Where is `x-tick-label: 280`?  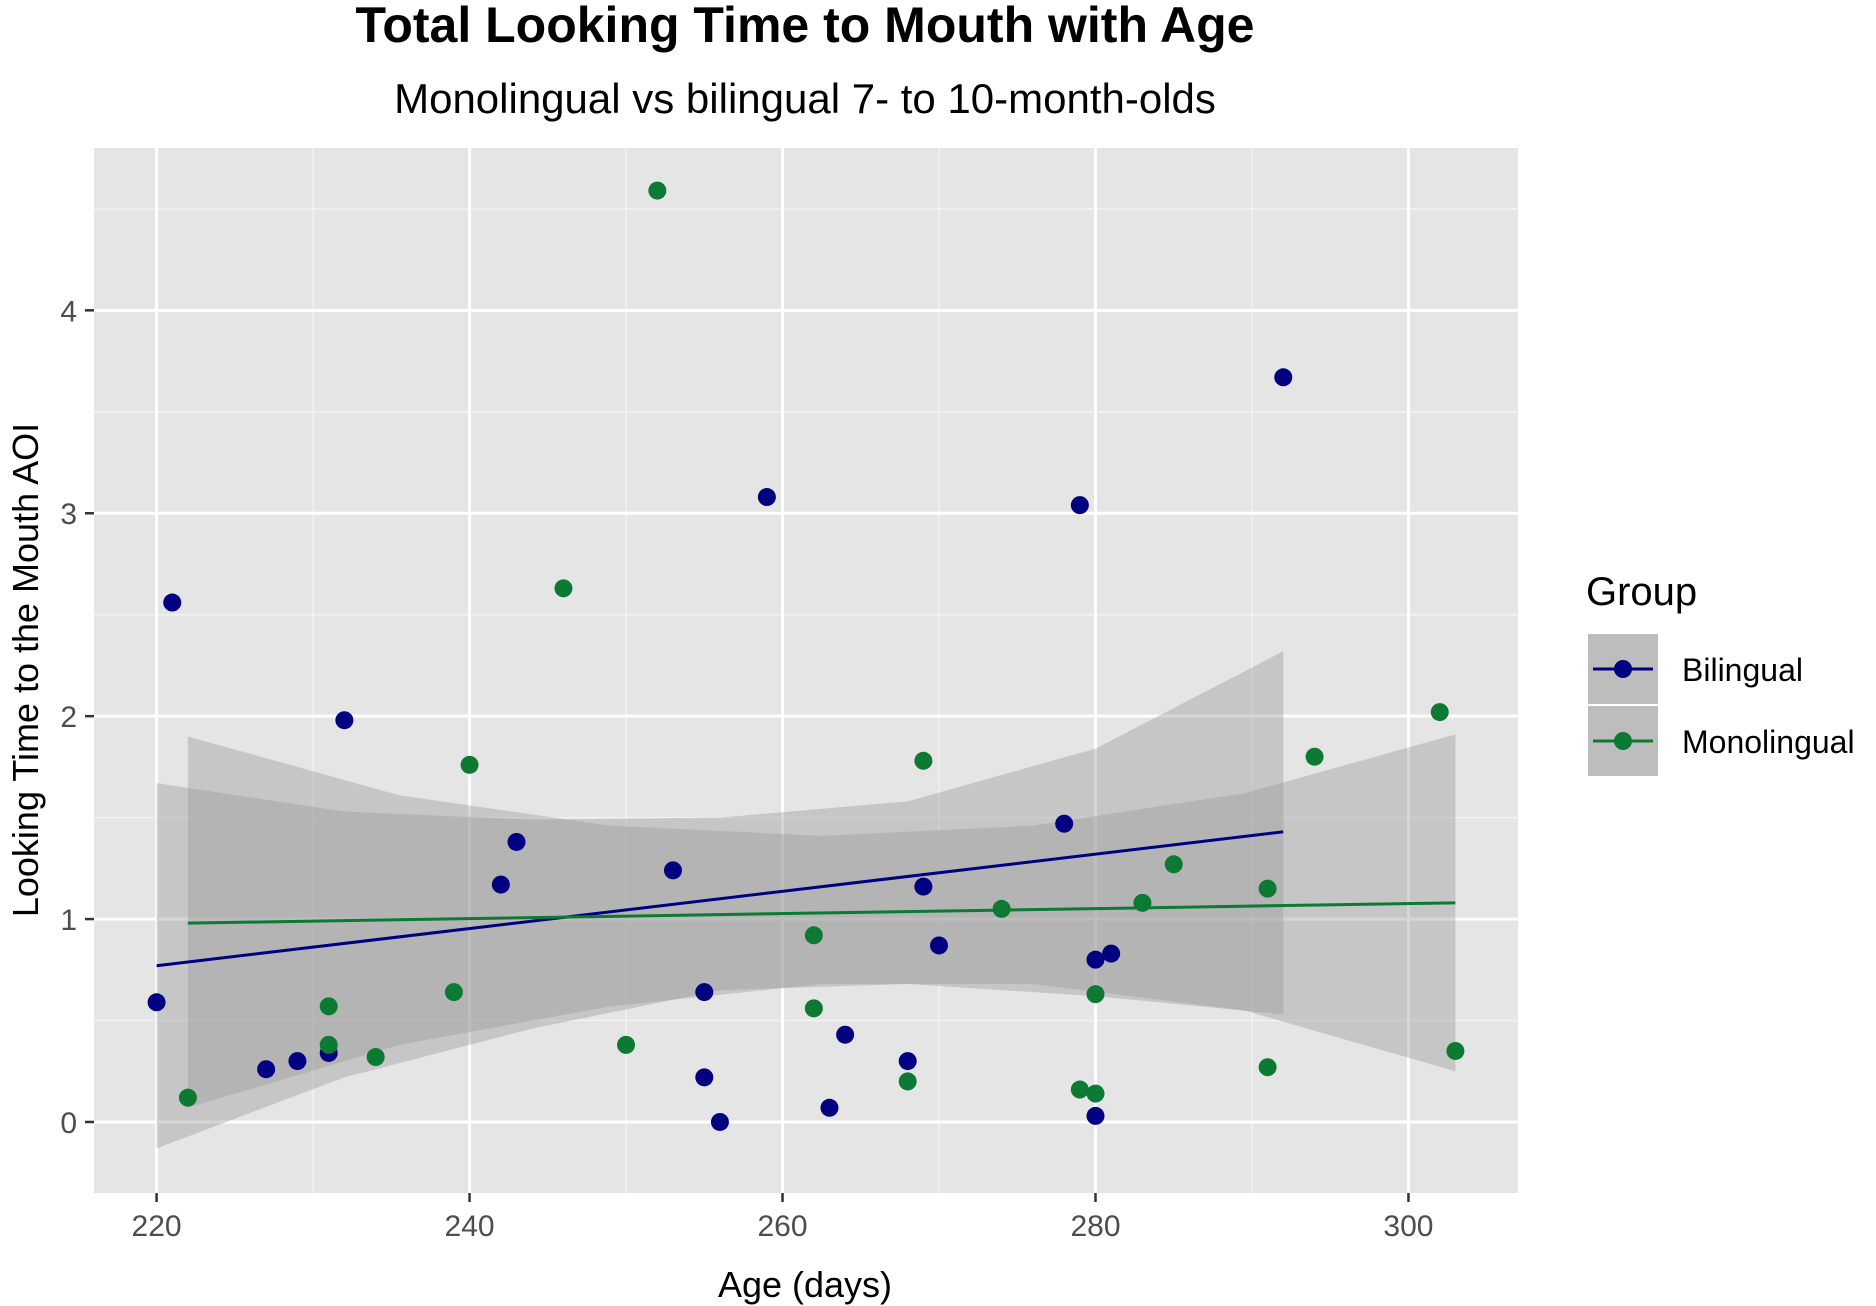
x-tick-label: 280 is located at coordinates (1095, 1226).